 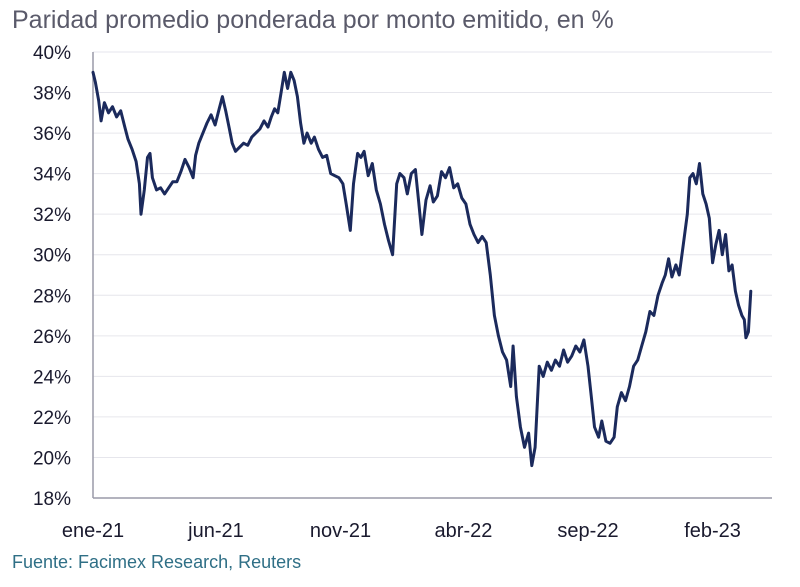 I want to click on x-tick-label: abr-22, so click(x=464, y=531).